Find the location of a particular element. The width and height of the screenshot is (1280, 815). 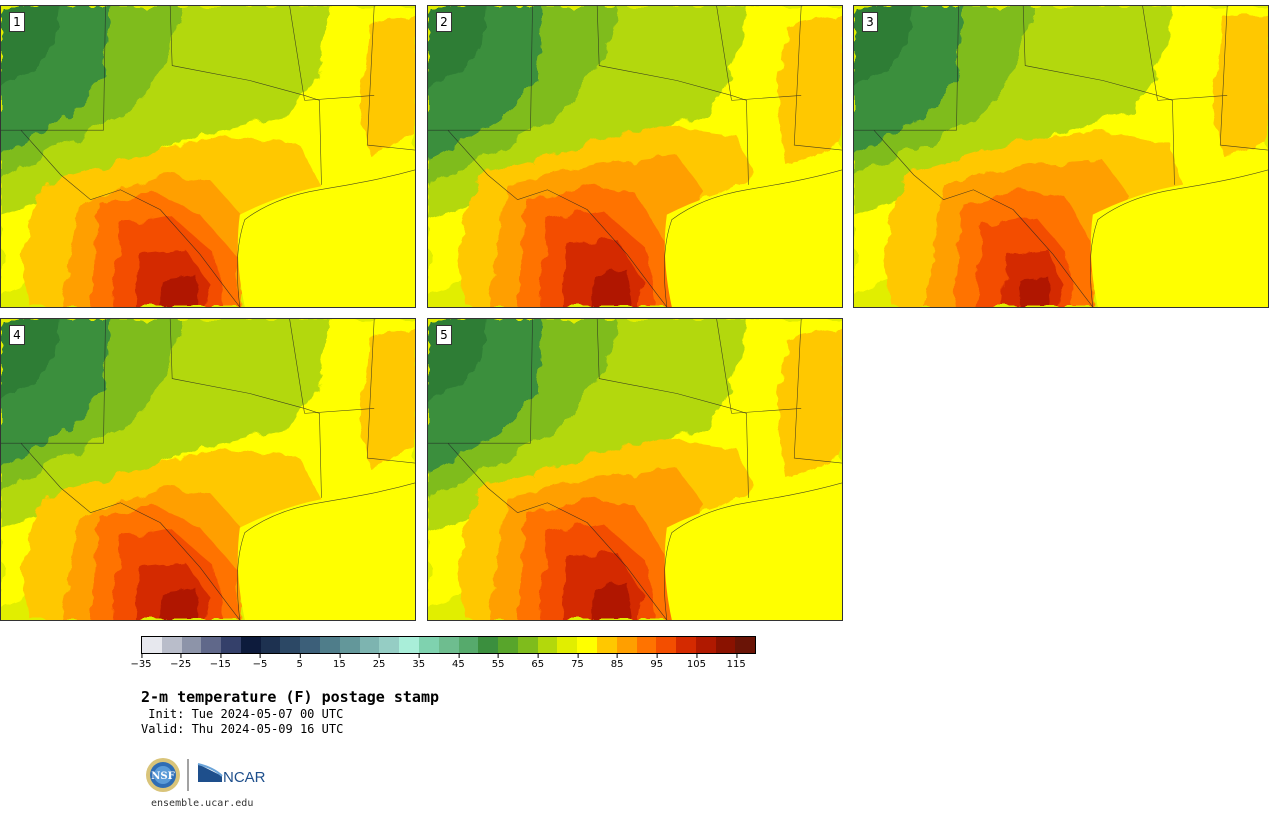

temperature-colorbar is located at coordinates (448, 645).